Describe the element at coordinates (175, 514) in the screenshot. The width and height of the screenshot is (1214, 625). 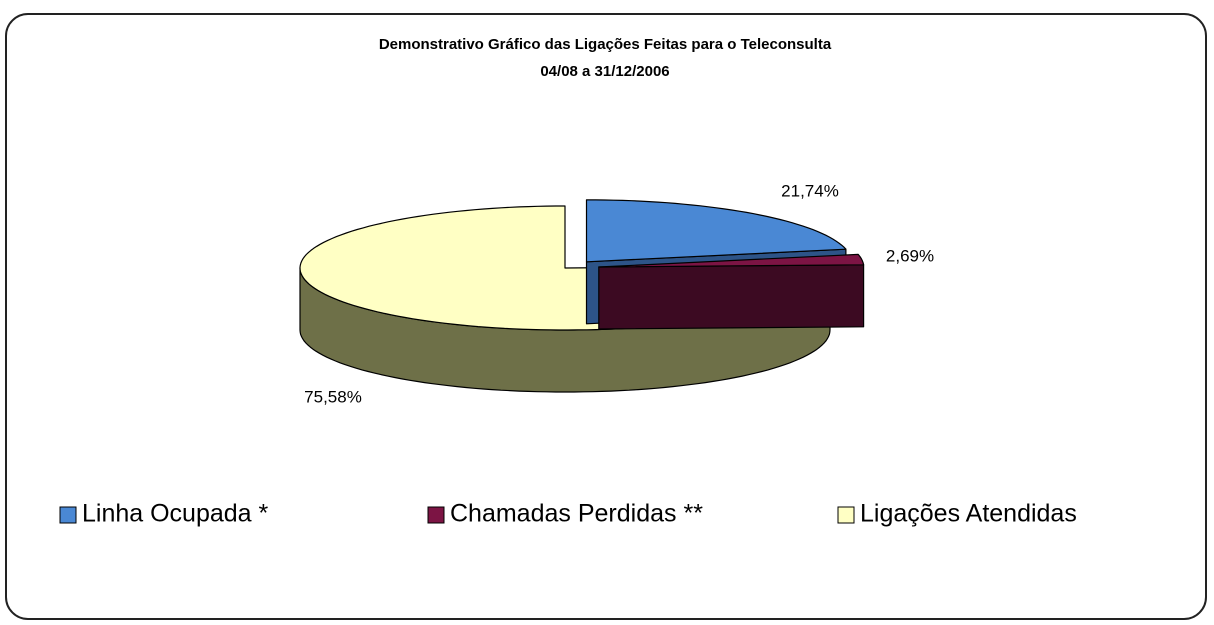
I see `legend-label: Linha Ocupada *` at that location.